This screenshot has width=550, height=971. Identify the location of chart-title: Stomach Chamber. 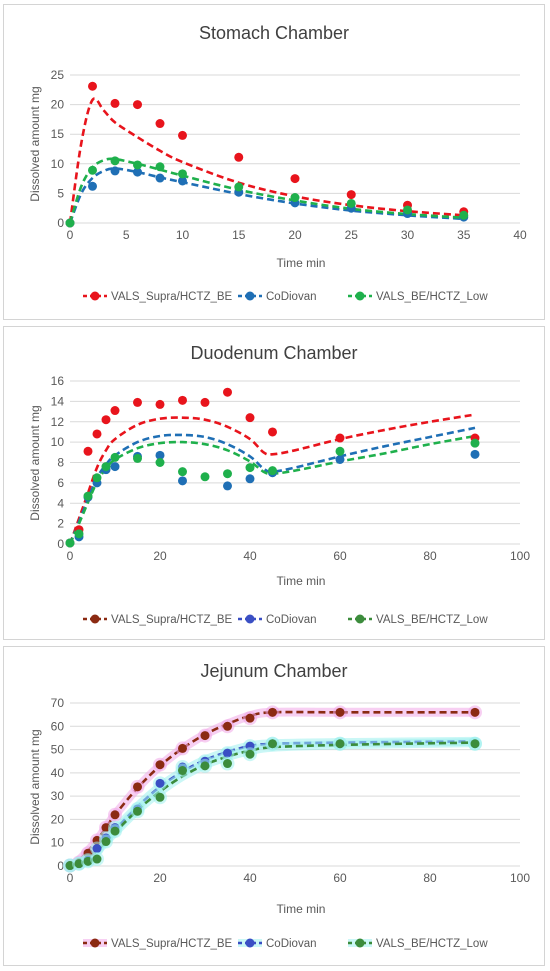
(274, 33).